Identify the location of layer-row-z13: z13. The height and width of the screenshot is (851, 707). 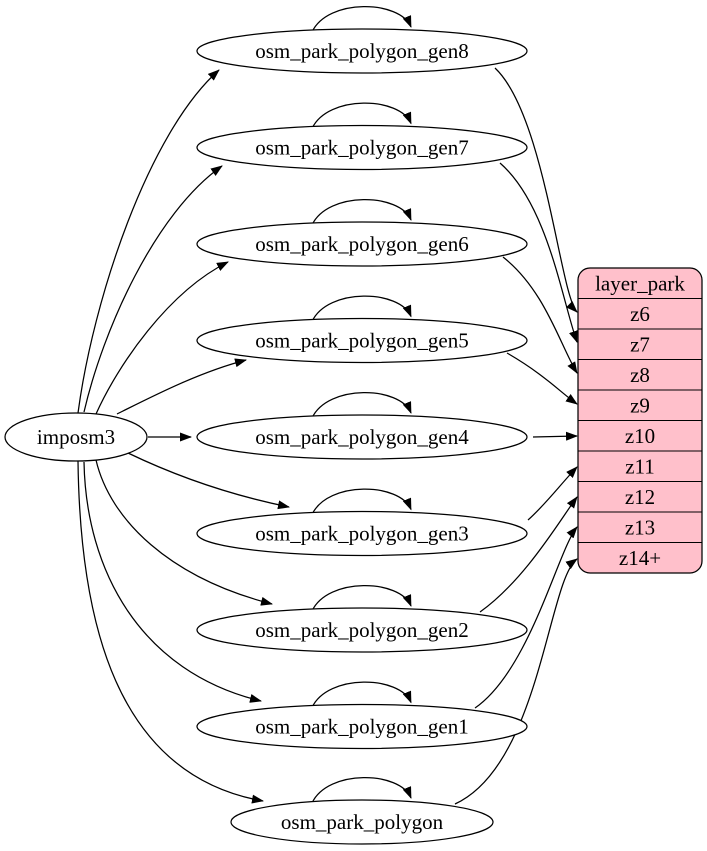
(640, 527).